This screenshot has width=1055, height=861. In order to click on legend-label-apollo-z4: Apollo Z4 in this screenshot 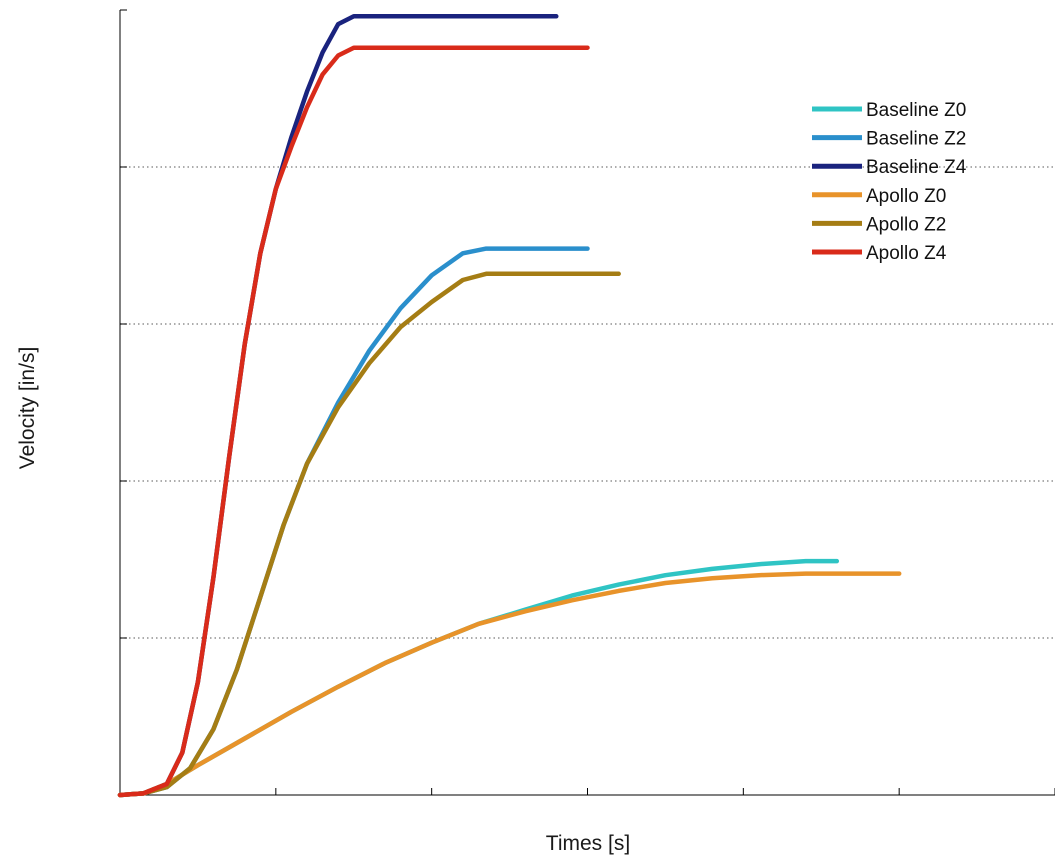, I will do `click(906, 253)`.